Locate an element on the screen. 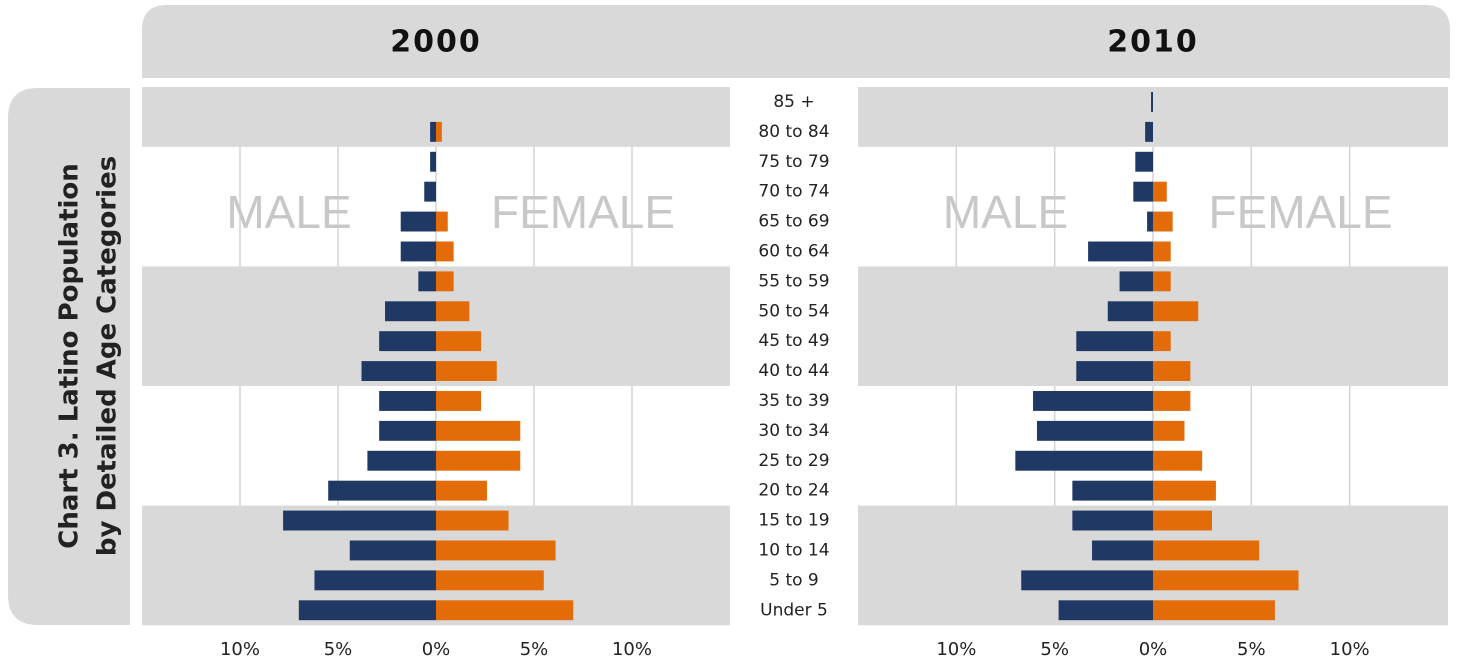  category-label: 10 to 14 is located at coordinates (793, 550).